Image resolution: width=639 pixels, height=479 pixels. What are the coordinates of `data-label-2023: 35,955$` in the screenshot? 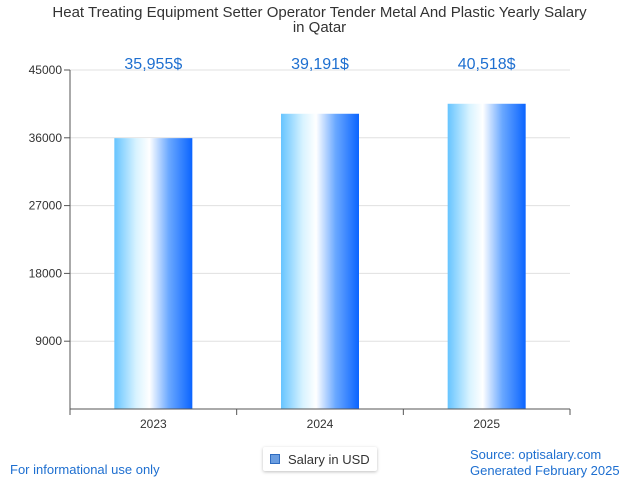 It's located at (153, 64).